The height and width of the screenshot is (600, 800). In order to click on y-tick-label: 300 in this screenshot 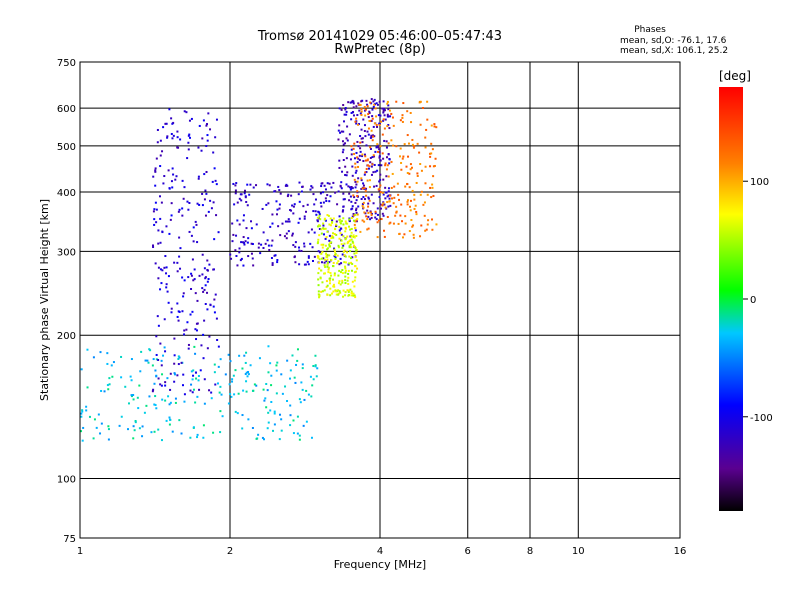, I will do `click(66, 252)`.